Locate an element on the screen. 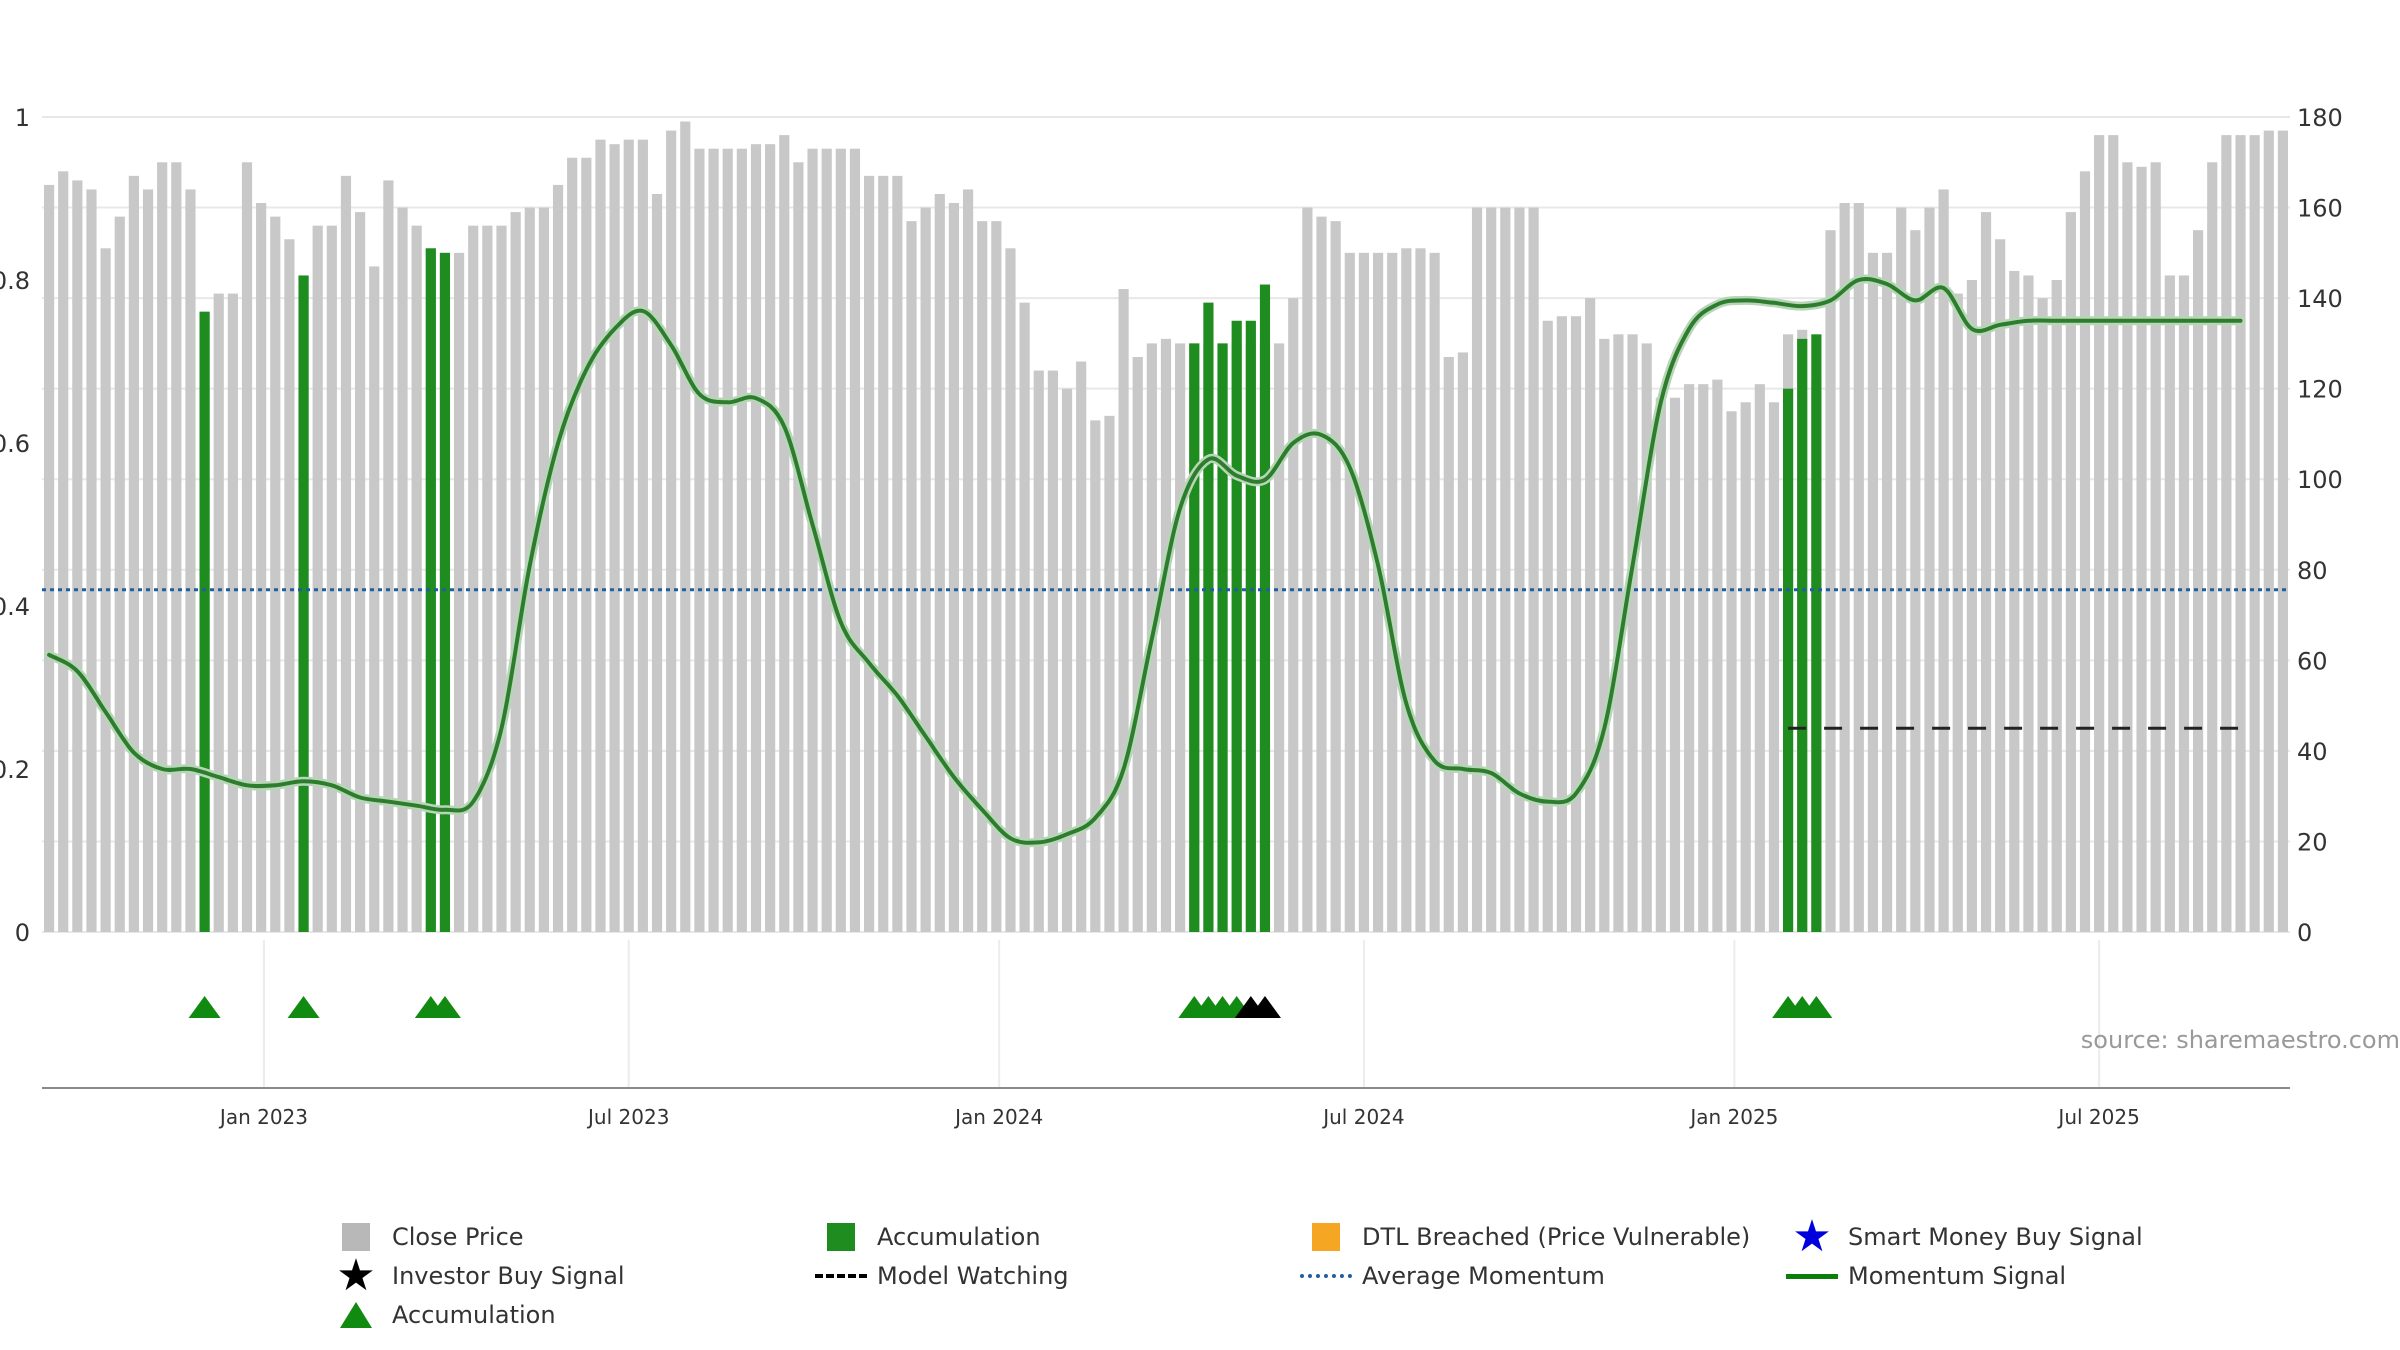  accumulation-markers is located at coordinates (1010, 1007).